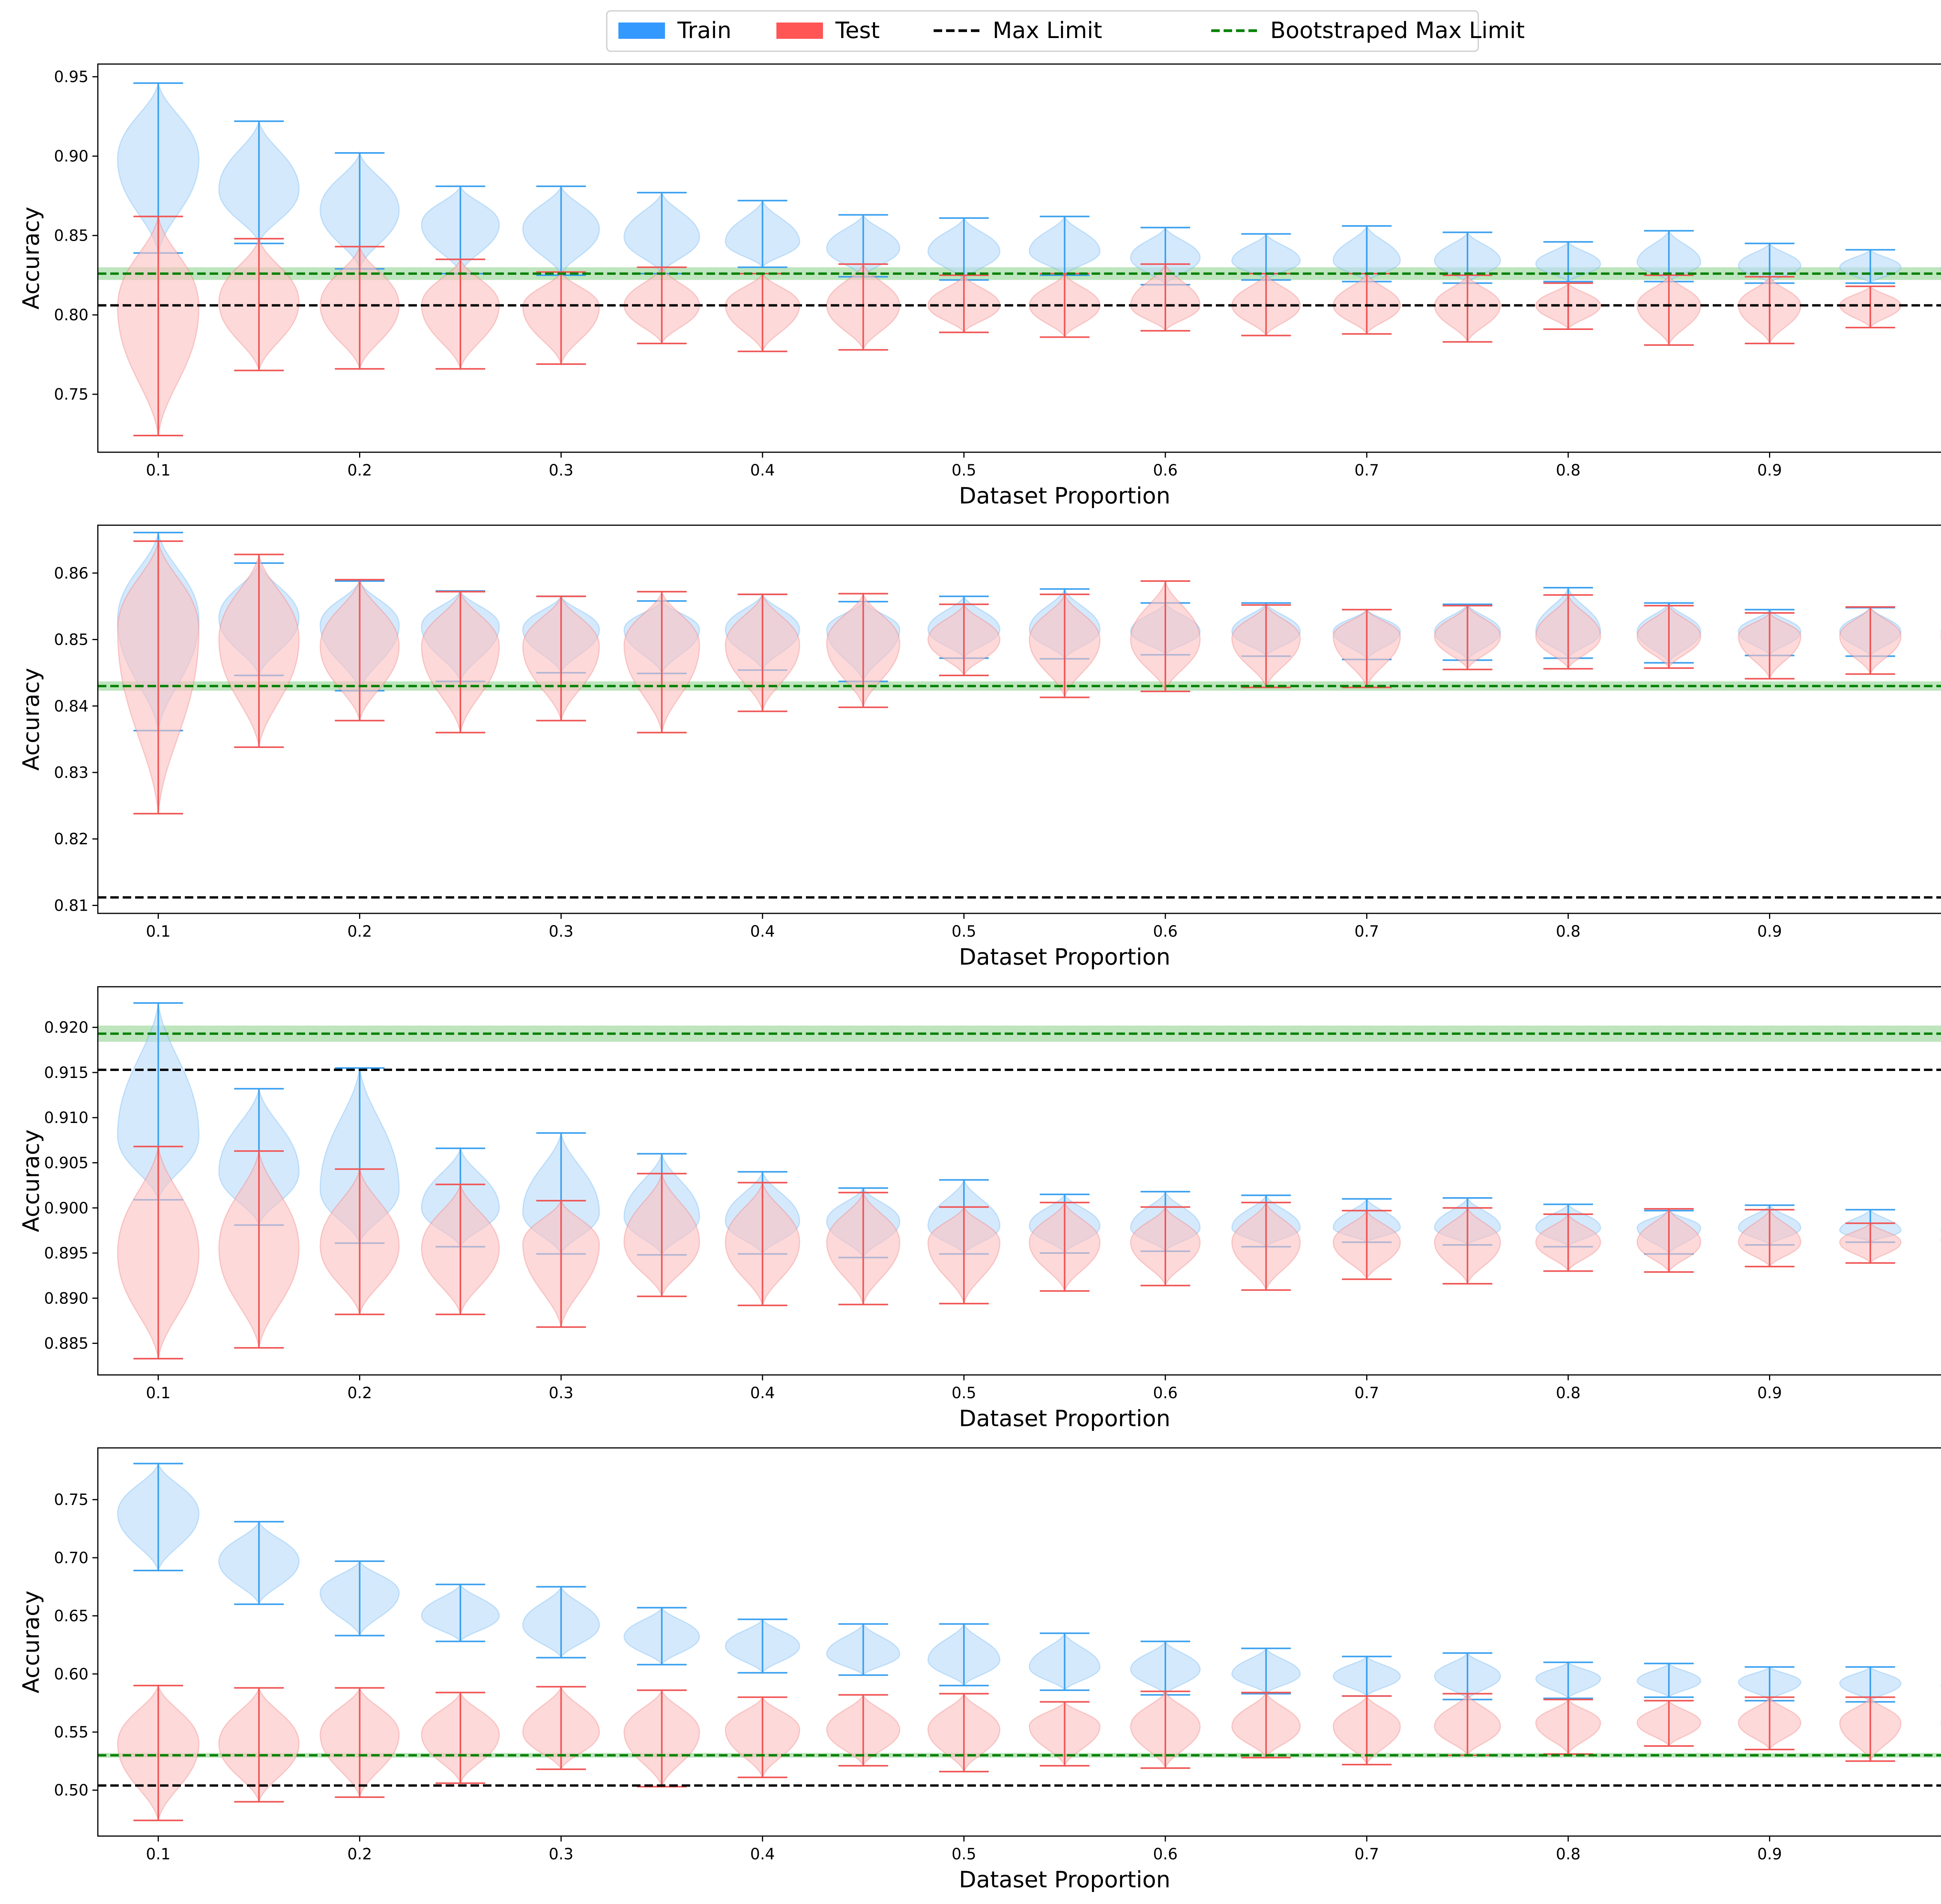 This screenshot has height=1904, width=1941. I want to click on y-tick-label: 0.83, so click(71, 773).